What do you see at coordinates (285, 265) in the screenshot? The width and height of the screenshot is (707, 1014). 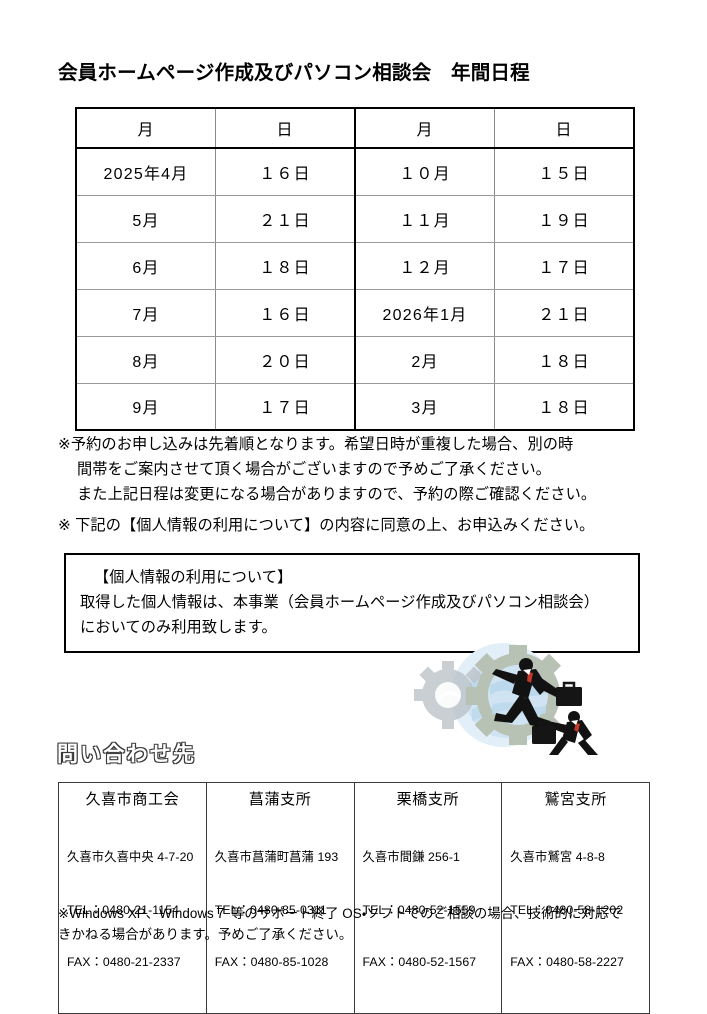 I see `schedule-cell-day-1: １８日` at bounding box center [285, 265].